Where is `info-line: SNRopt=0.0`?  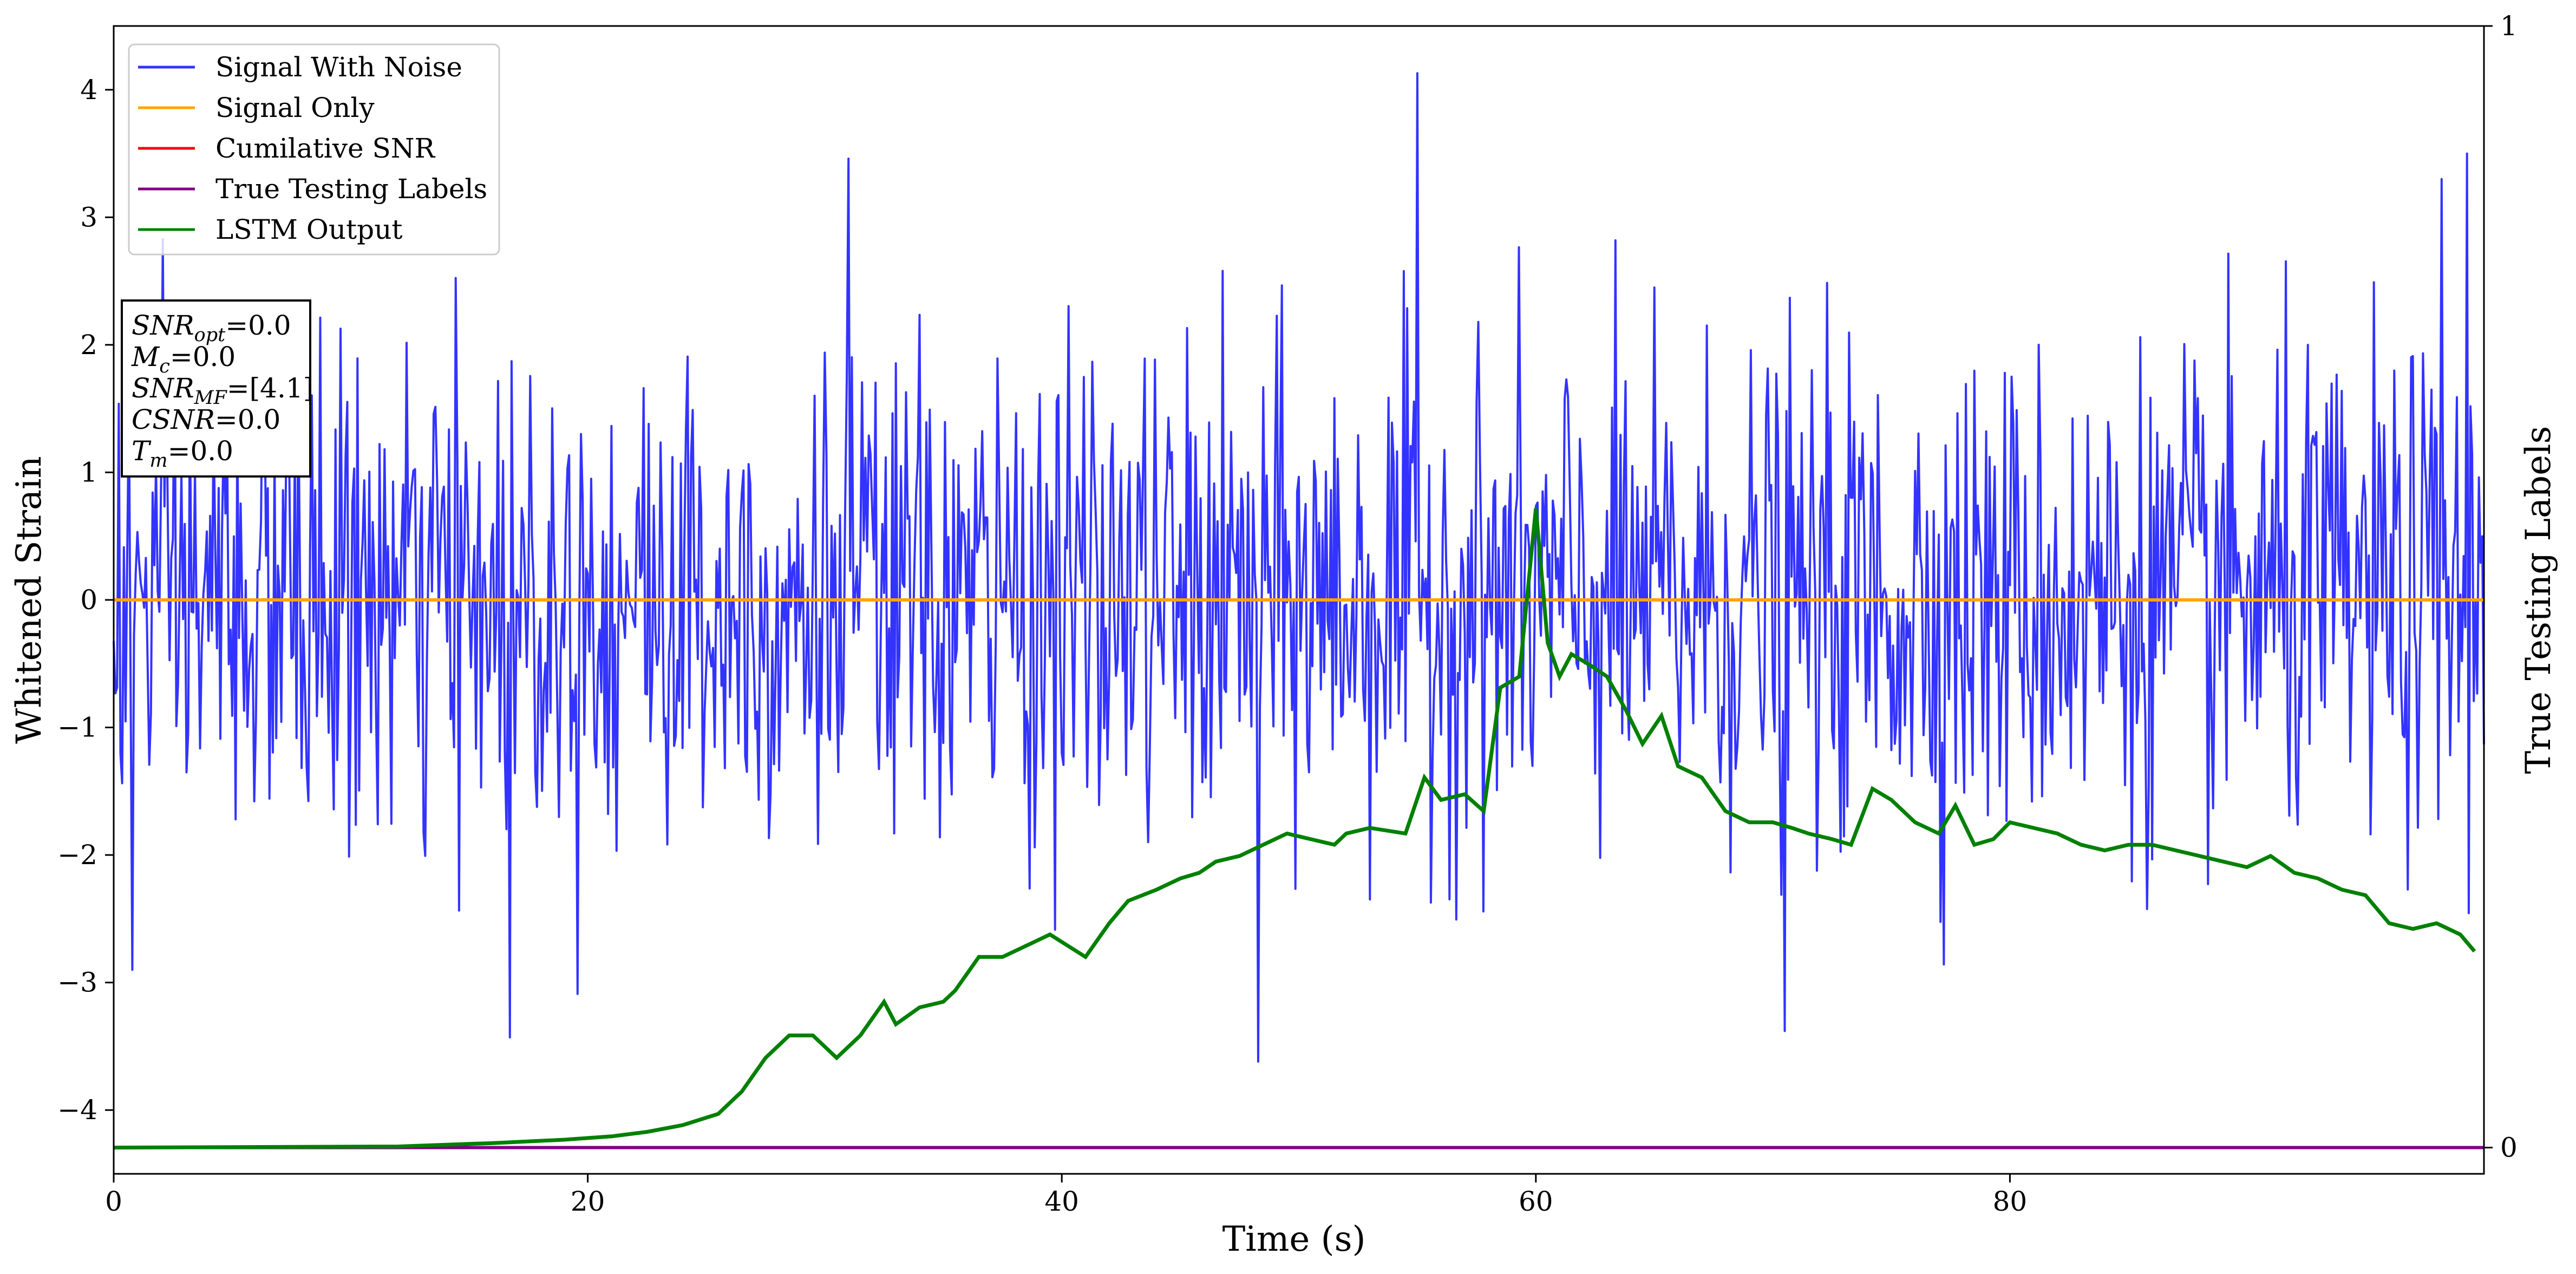
info-line: SNRopt=0.0 is located at coordinates (211, 328).